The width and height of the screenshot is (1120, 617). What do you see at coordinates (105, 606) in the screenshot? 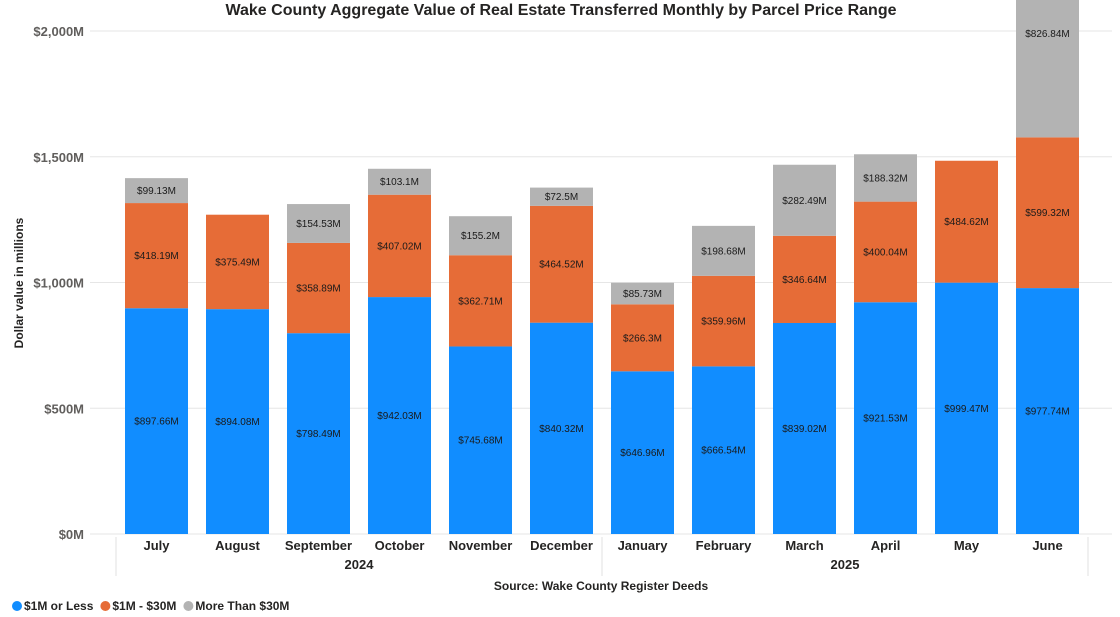
I see `legend-swatch-series-1m-30m` at bounding box center [105, 606].